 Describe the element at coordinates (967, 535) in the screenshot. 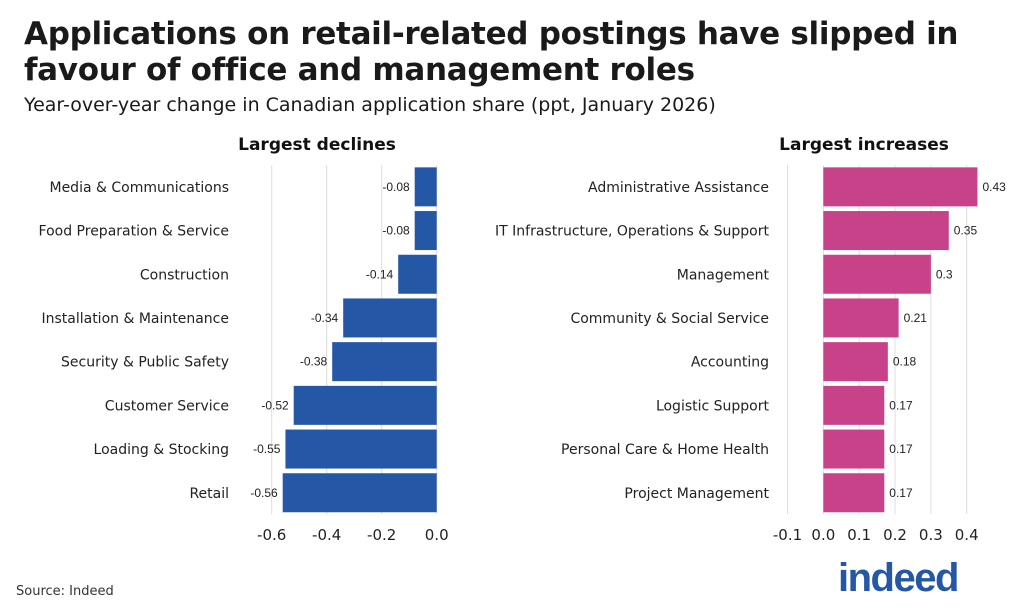

I see `x-tick-label: 0.4` at that location.